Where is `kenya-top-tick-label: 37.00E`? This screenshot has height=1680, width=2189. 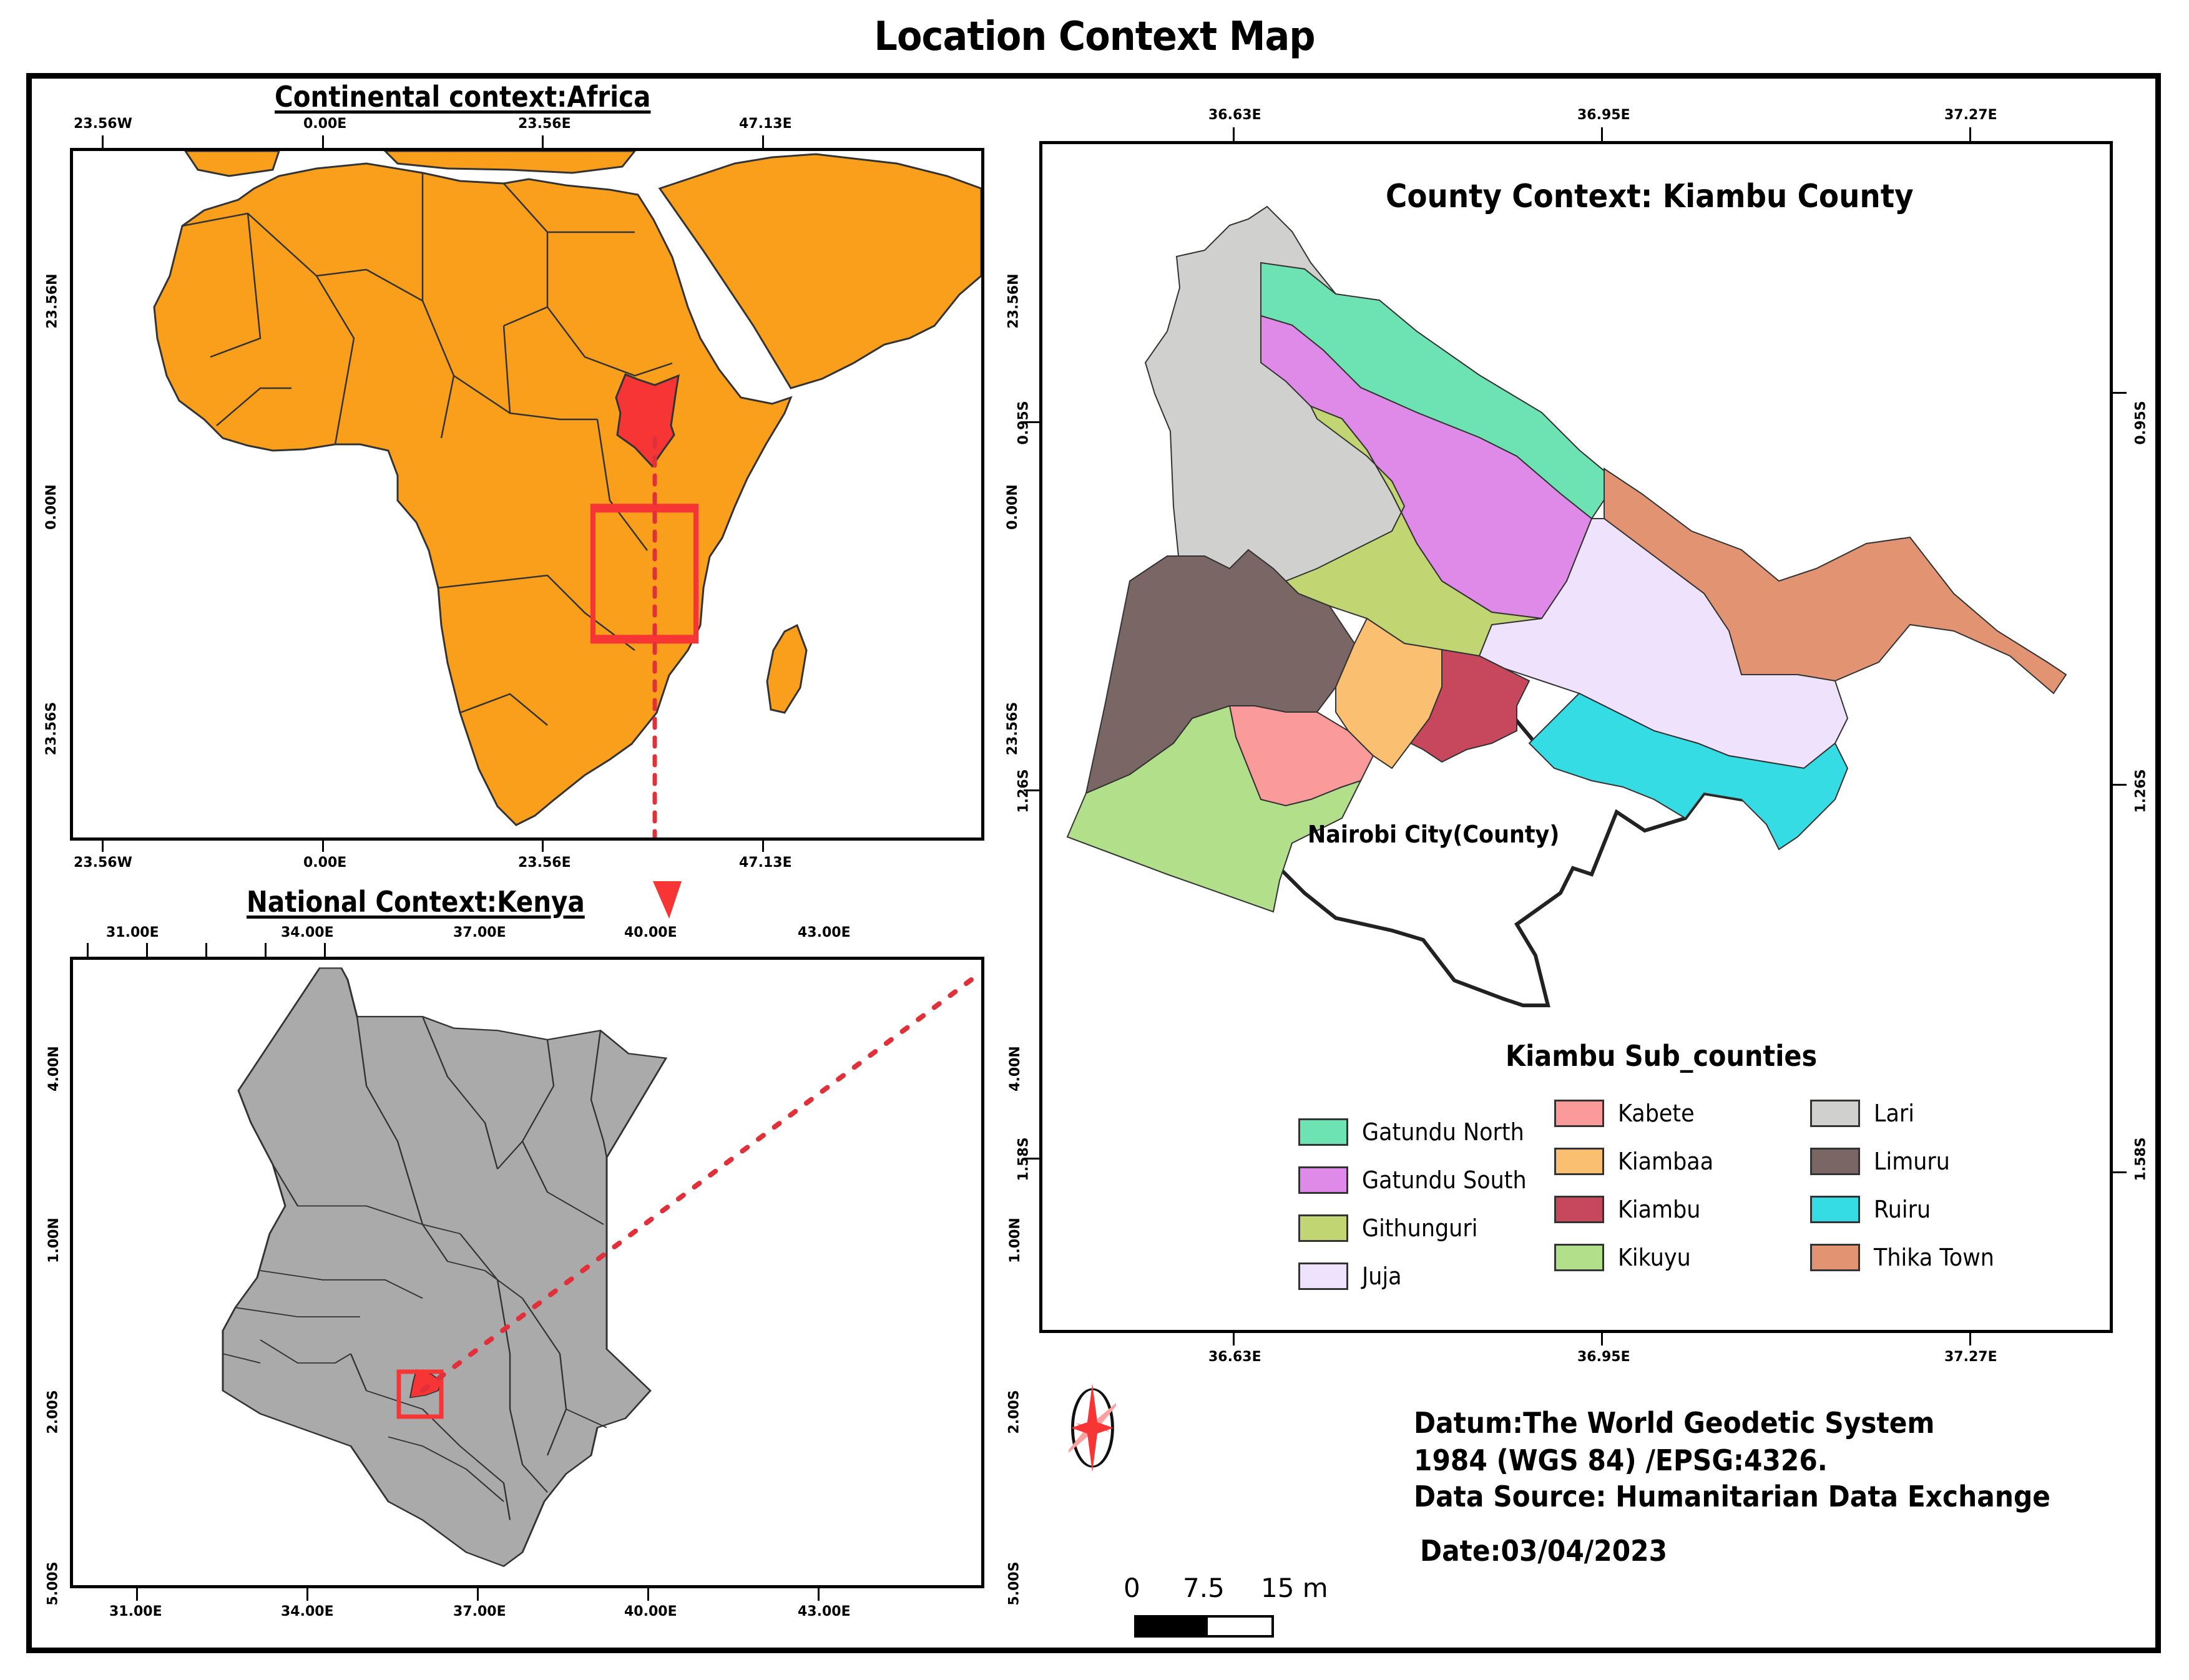
kenya-top-tick-label: 37.00E is located at coordinates (479, 932).